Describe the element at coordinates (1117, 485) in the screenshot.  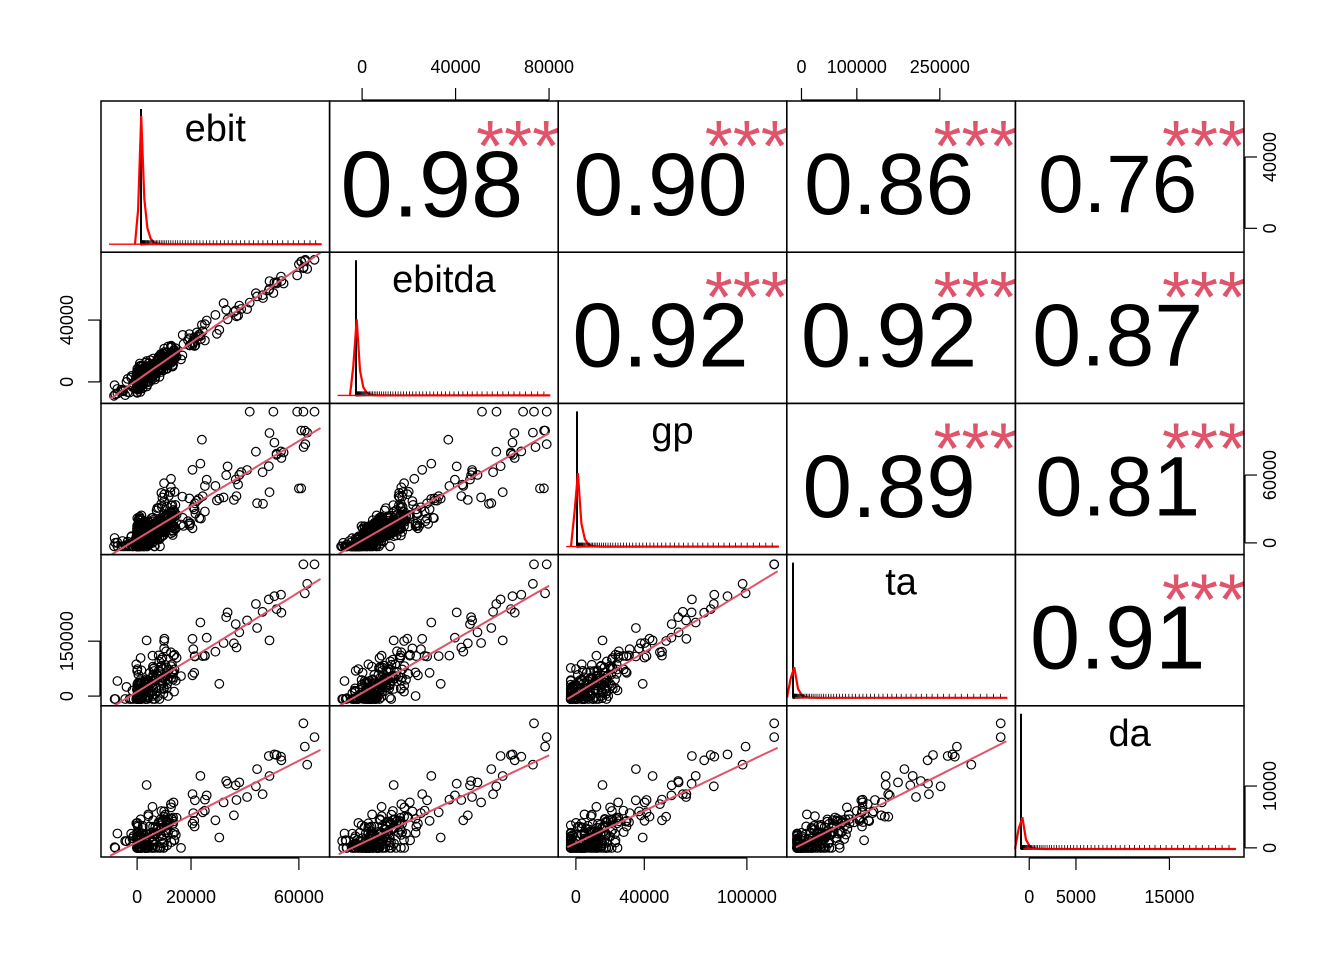
I see `correlation-value: 0.81` at that location.